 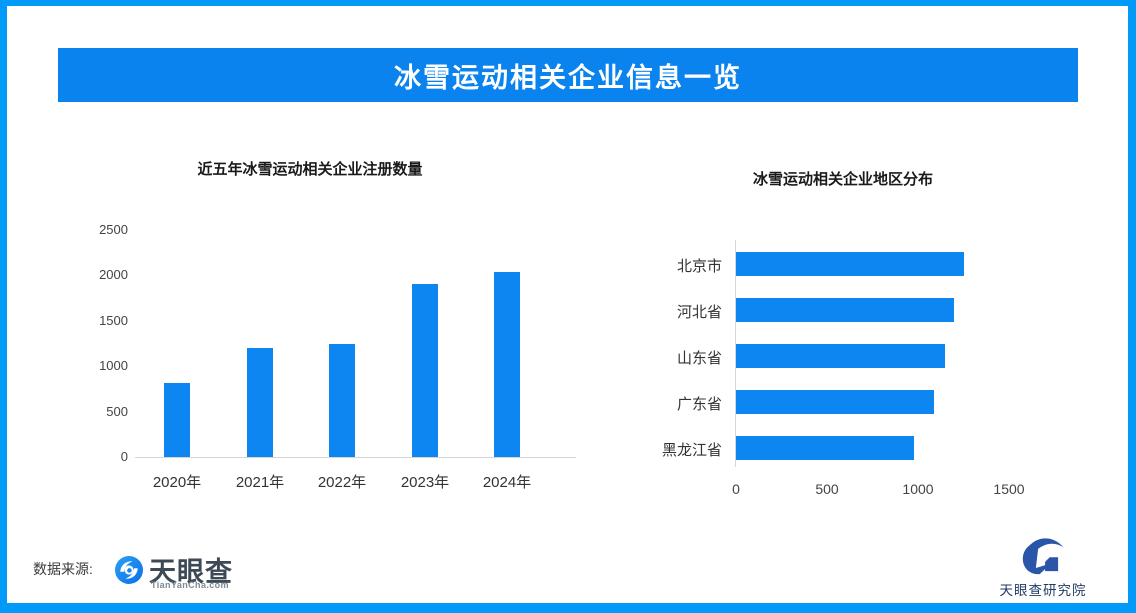 I want to click on bar-河北省, so click(x=845, y=310).